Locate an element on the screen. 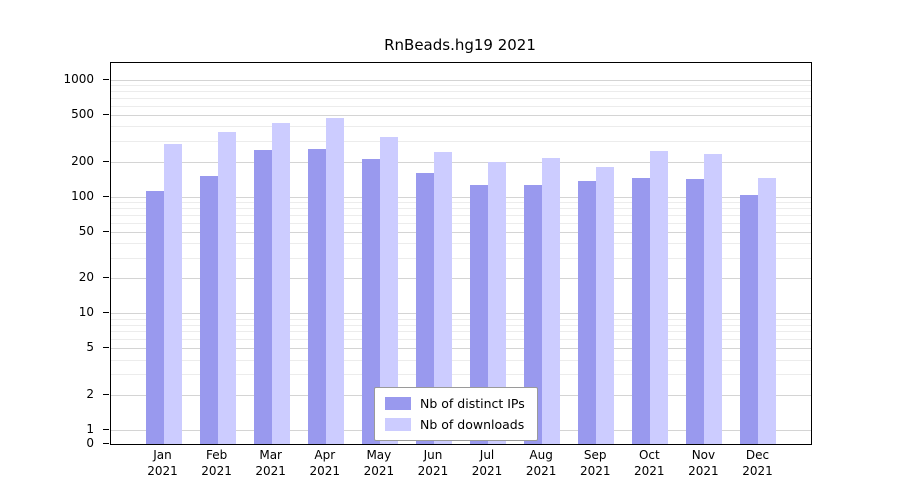  x-tick-line: Mar is located at coordinates (270, 455).